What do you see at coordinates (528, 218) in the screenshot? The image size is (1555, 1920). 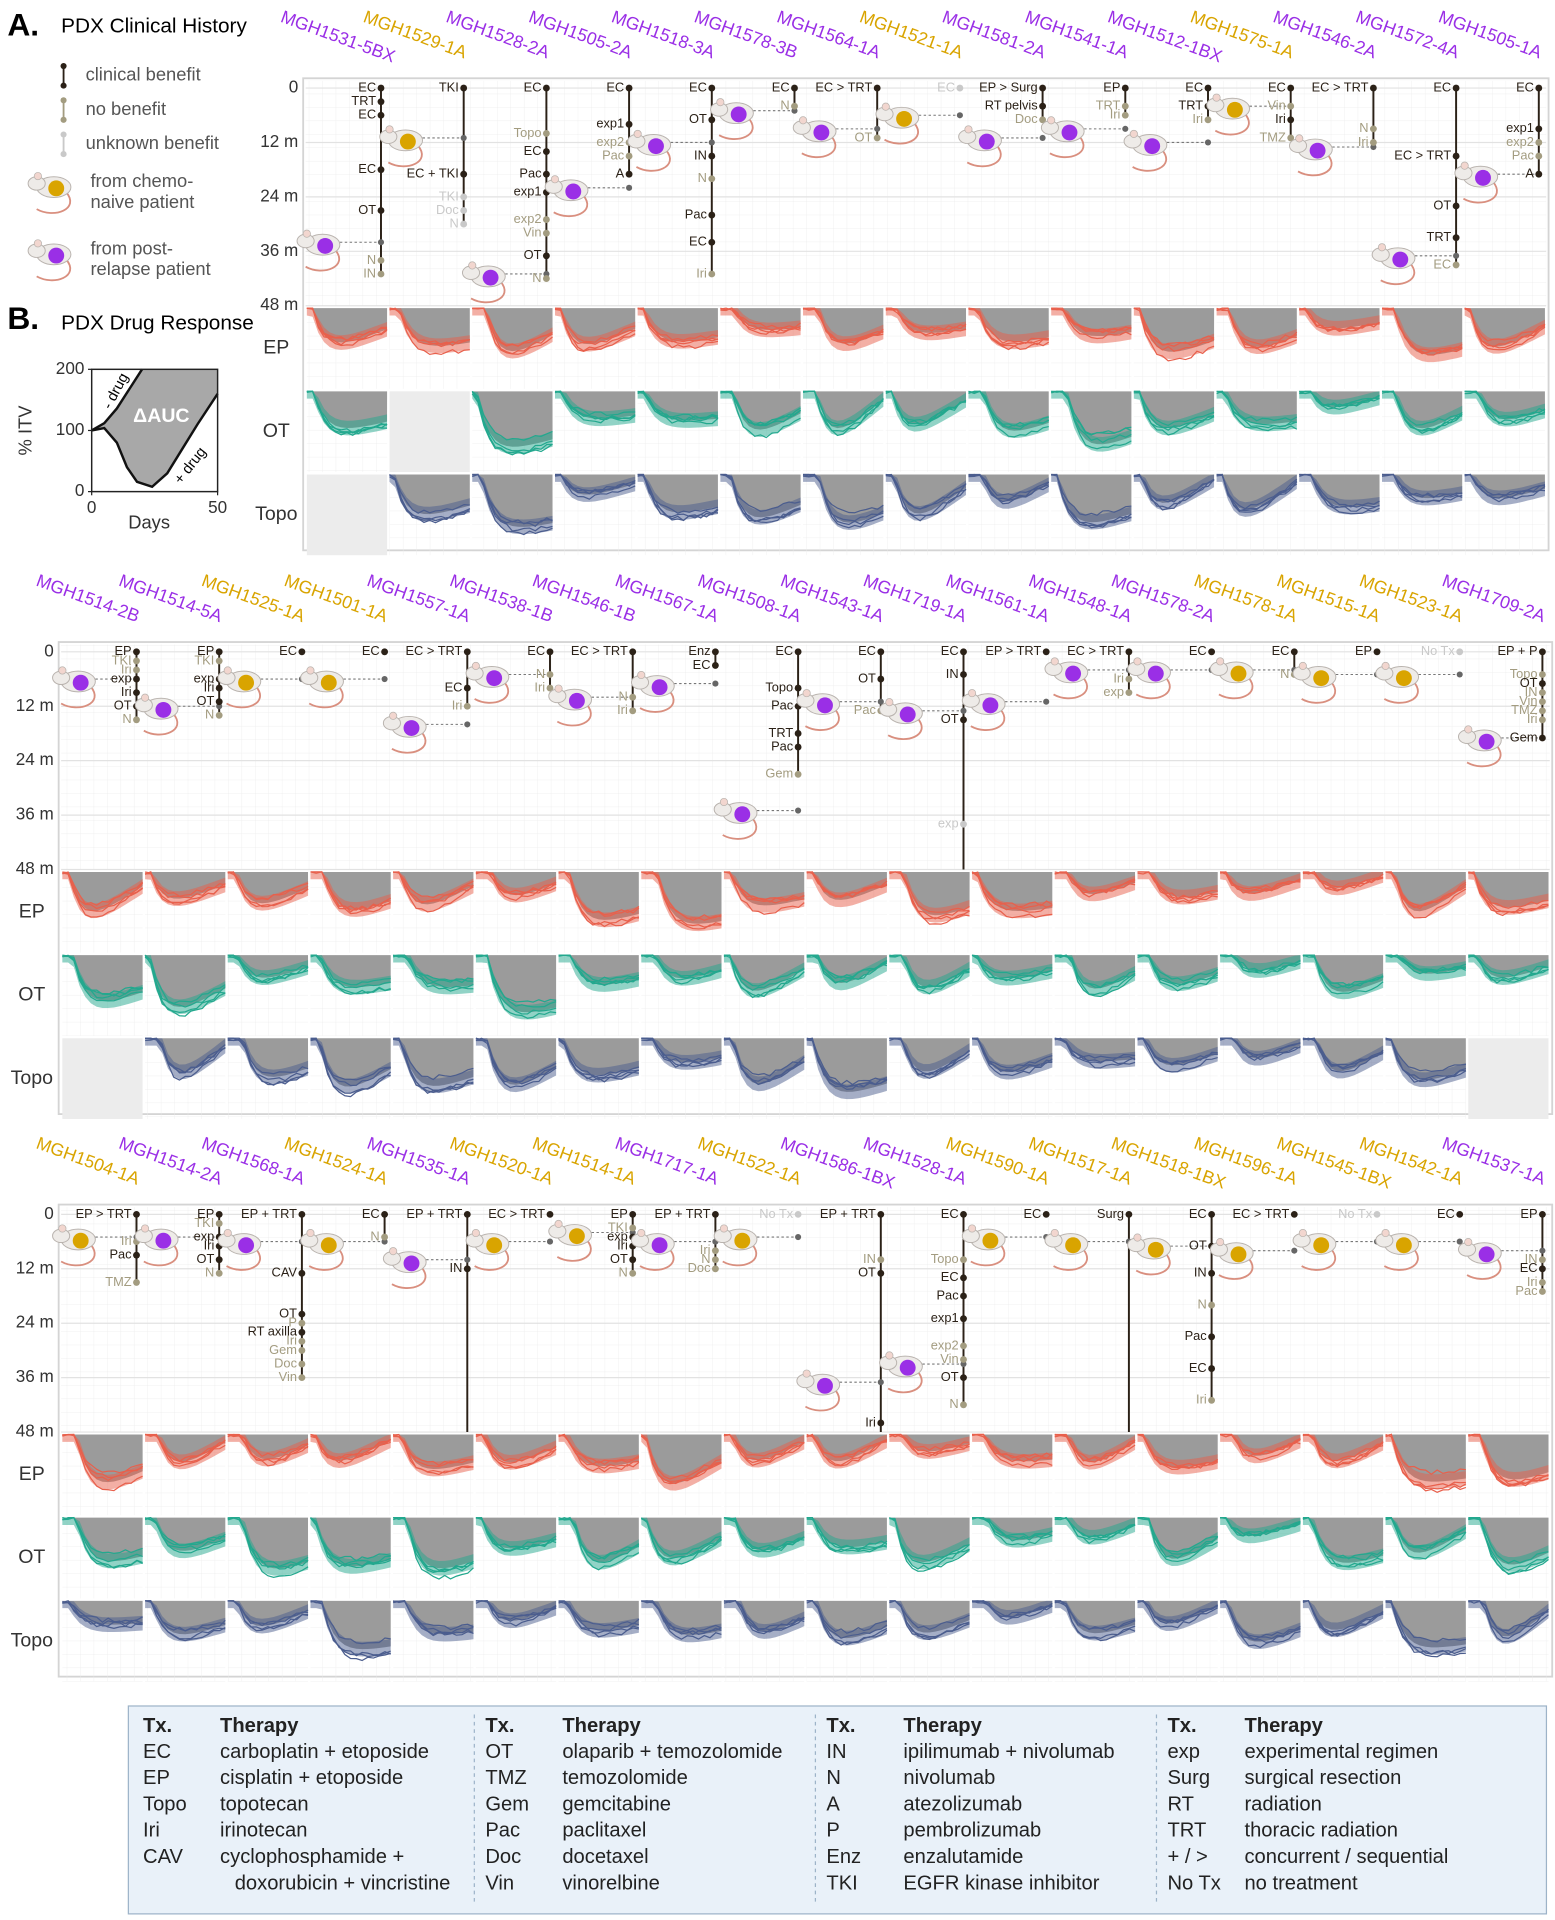 I see `therapy-label: exp2` at bounding box center [528, 218].